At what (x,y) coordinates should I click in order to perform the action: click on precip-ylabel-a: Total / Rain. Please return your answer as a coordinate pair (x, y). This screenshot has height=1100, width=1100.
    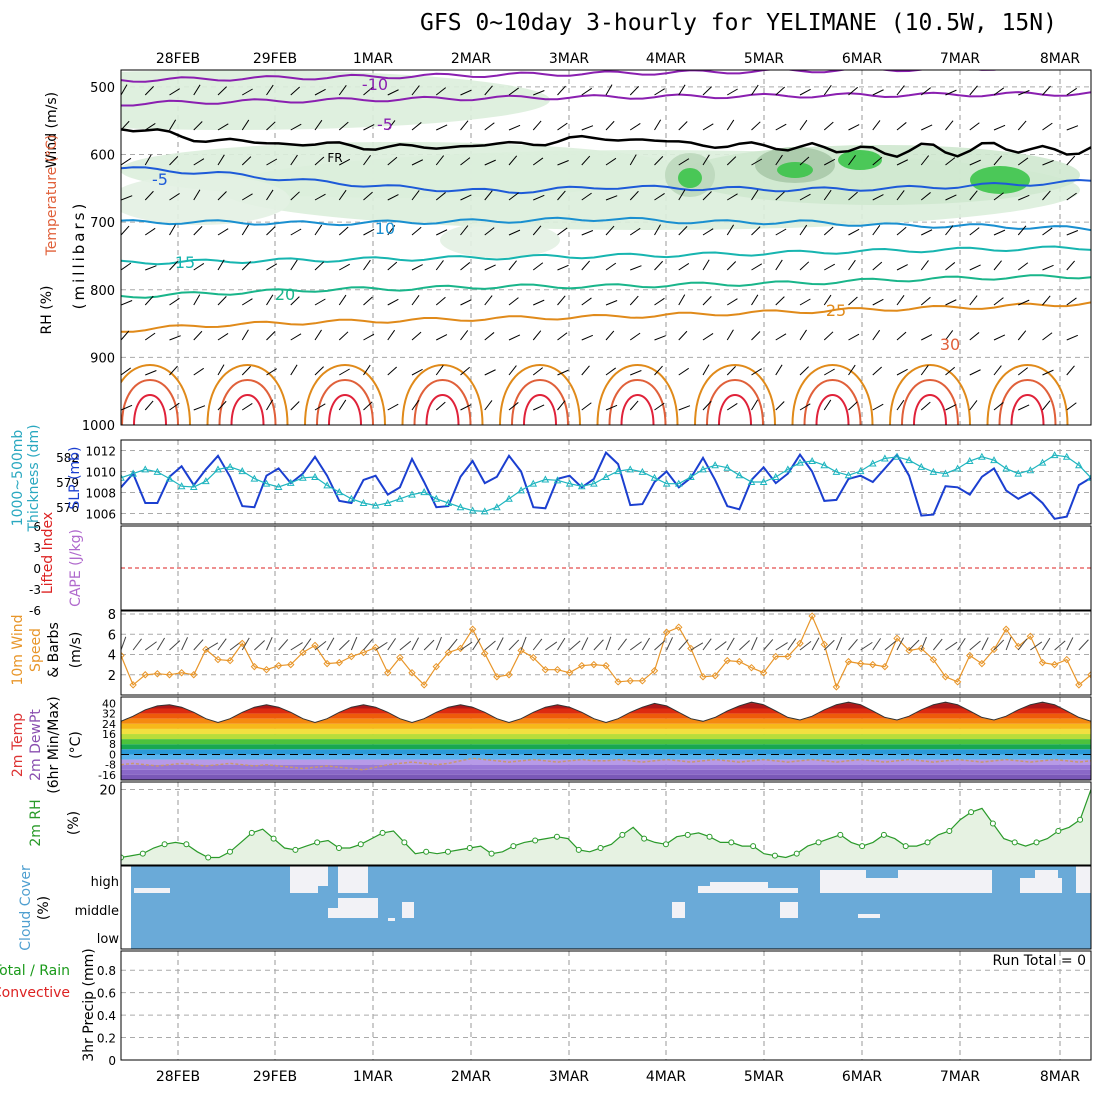
    Looking at the image, I should click on (35, 971).